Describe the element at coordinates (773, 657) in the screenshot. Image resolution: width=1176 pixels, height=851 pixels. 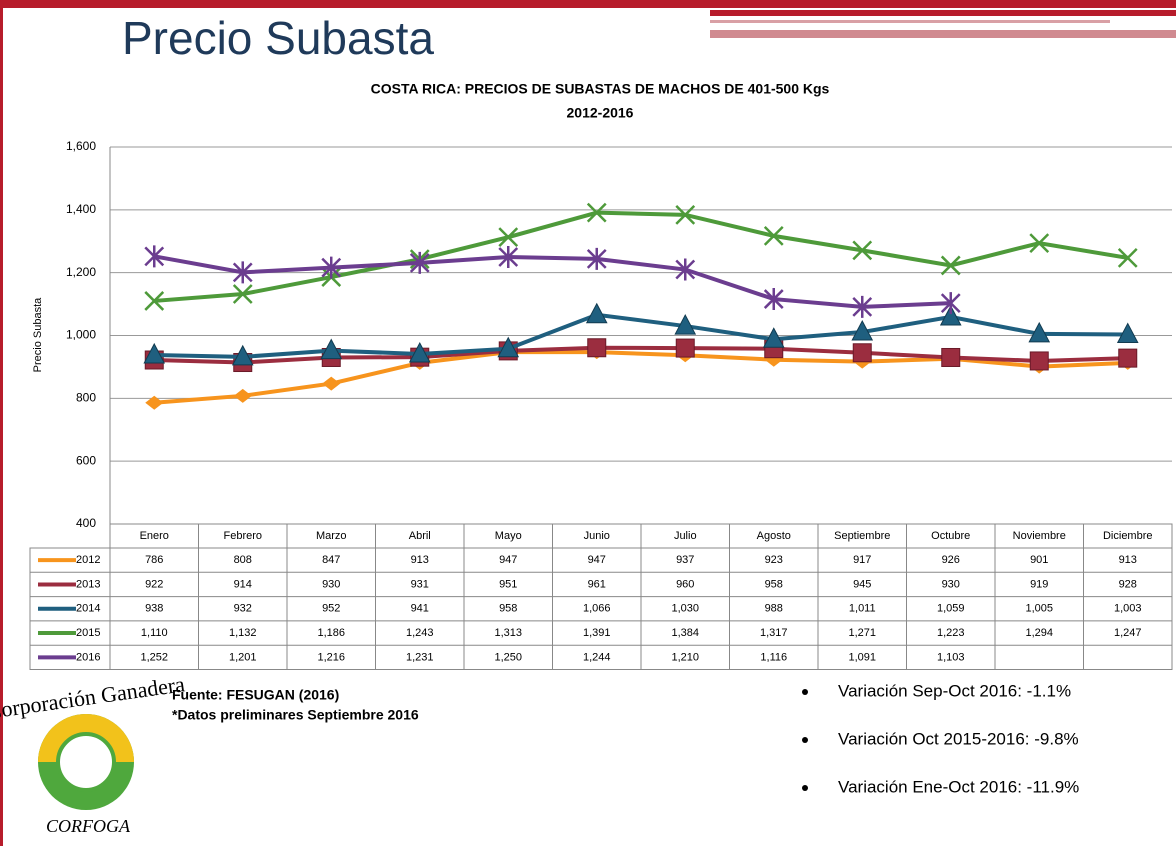
I see `table-cell: 1,116` at that location.